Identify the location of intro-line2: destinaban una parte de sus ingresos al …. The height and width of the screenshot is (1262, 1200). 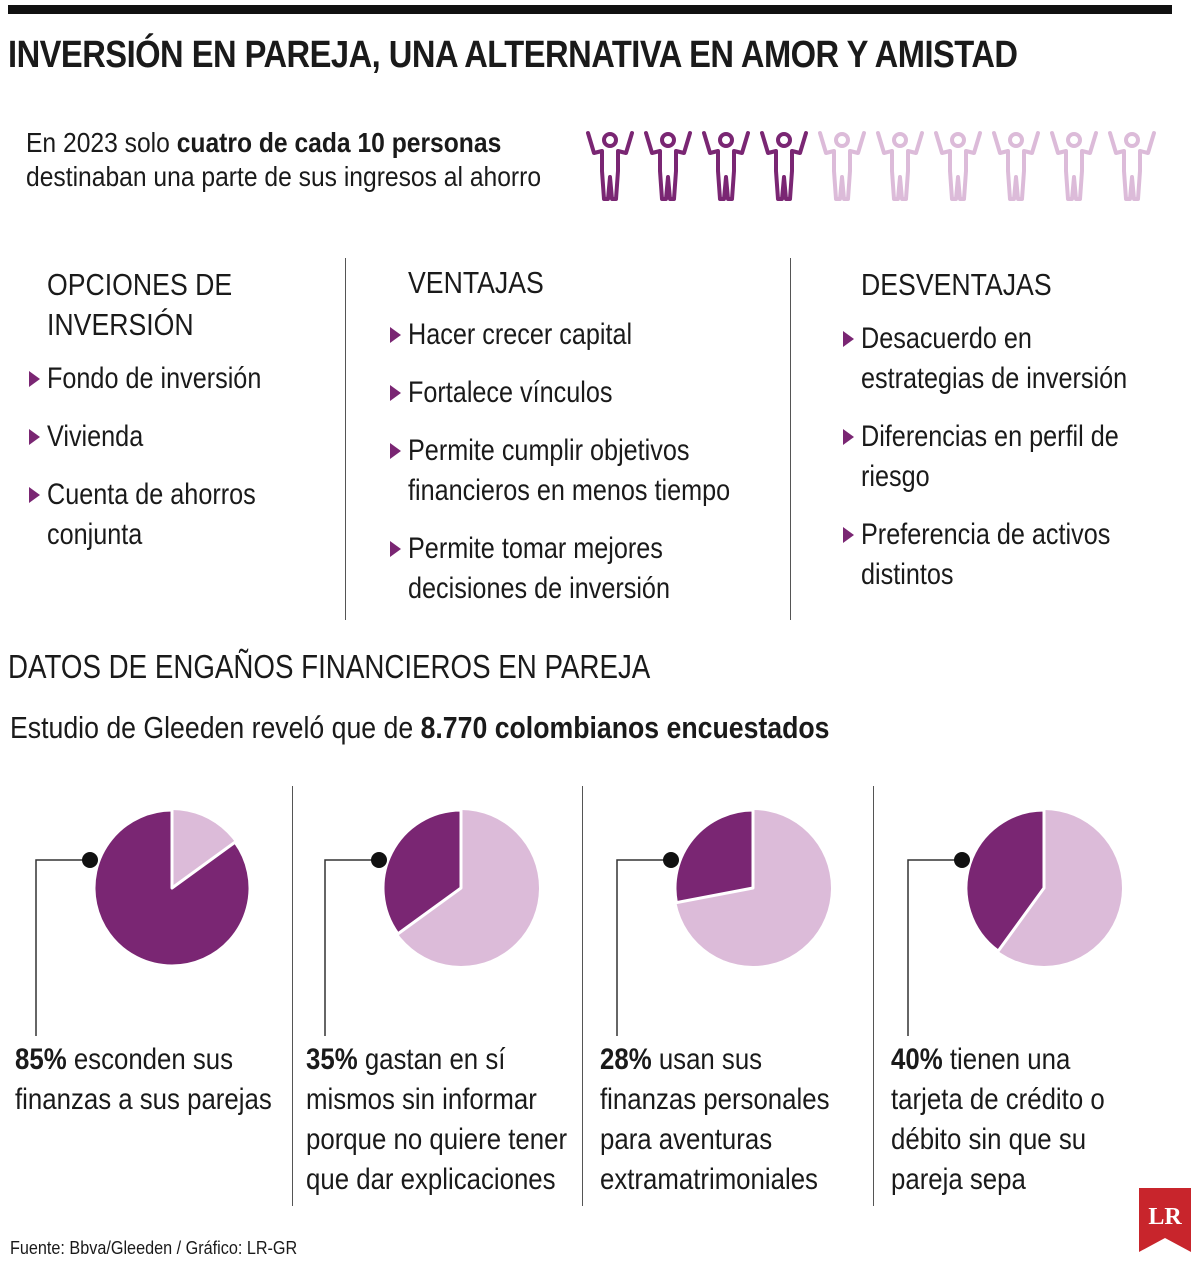
(284, 176).